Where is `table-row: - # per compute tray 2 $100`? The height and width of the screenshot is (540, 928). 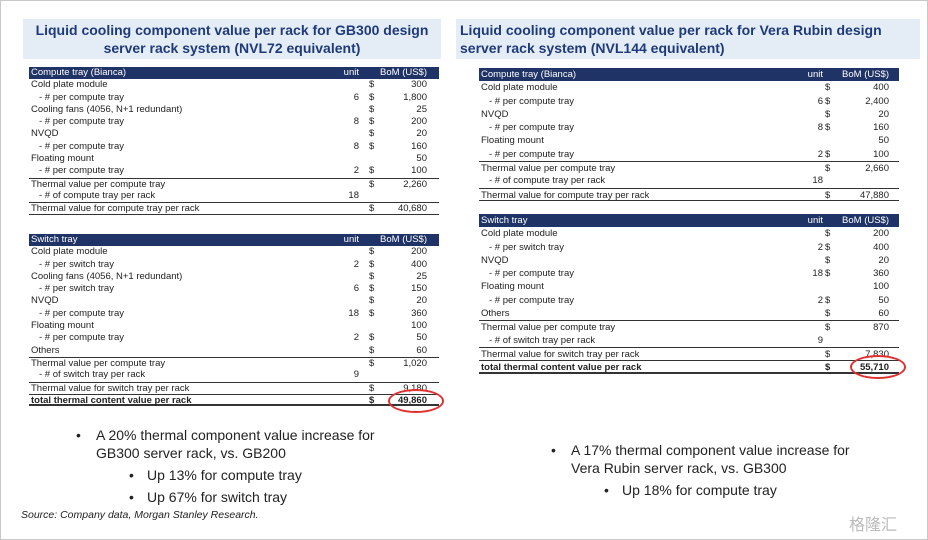
table-row: - # per compute tray 2 $100 is located at coordinates (234, 171).